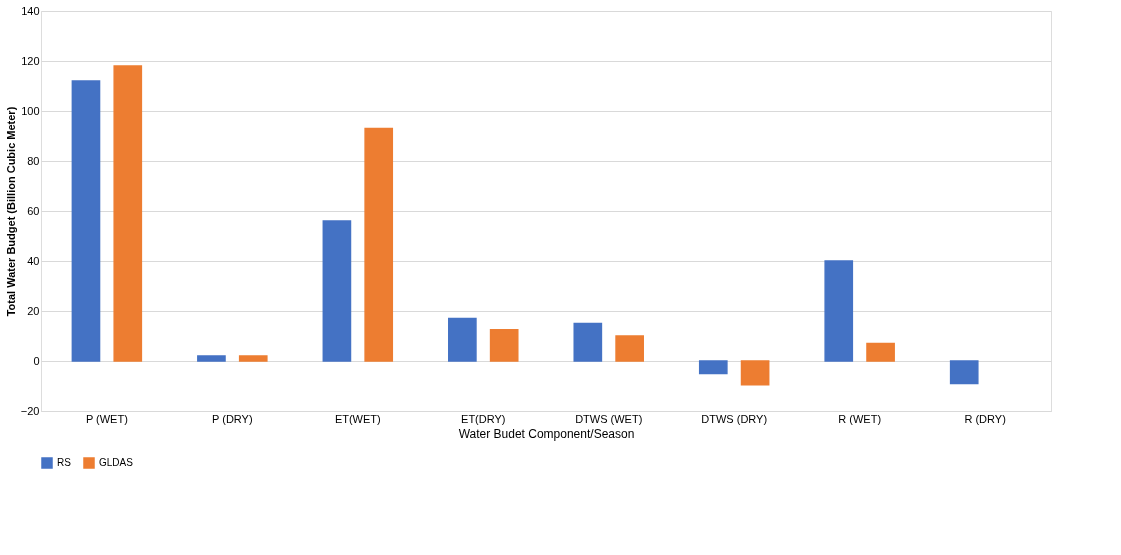 The width and height of the screenshot is (1121, 555). Describe the element at coordinates (985, 418) in the screenshot. I see `x-tick-label: R (DRY)` at that location.